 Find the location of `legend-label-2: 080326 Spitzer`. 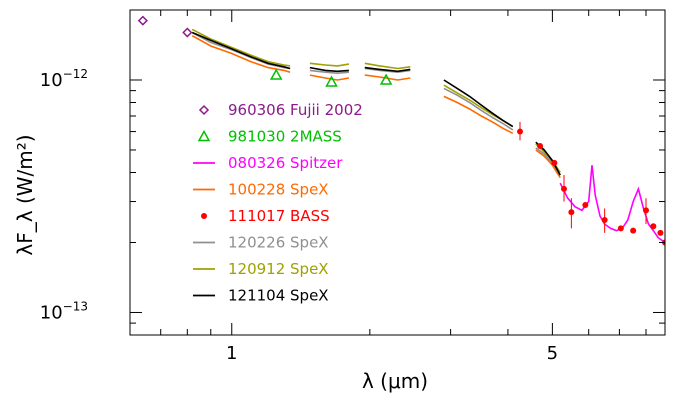

legend-label-2: 080326 Spitzer is located at coordinates (285, 163).